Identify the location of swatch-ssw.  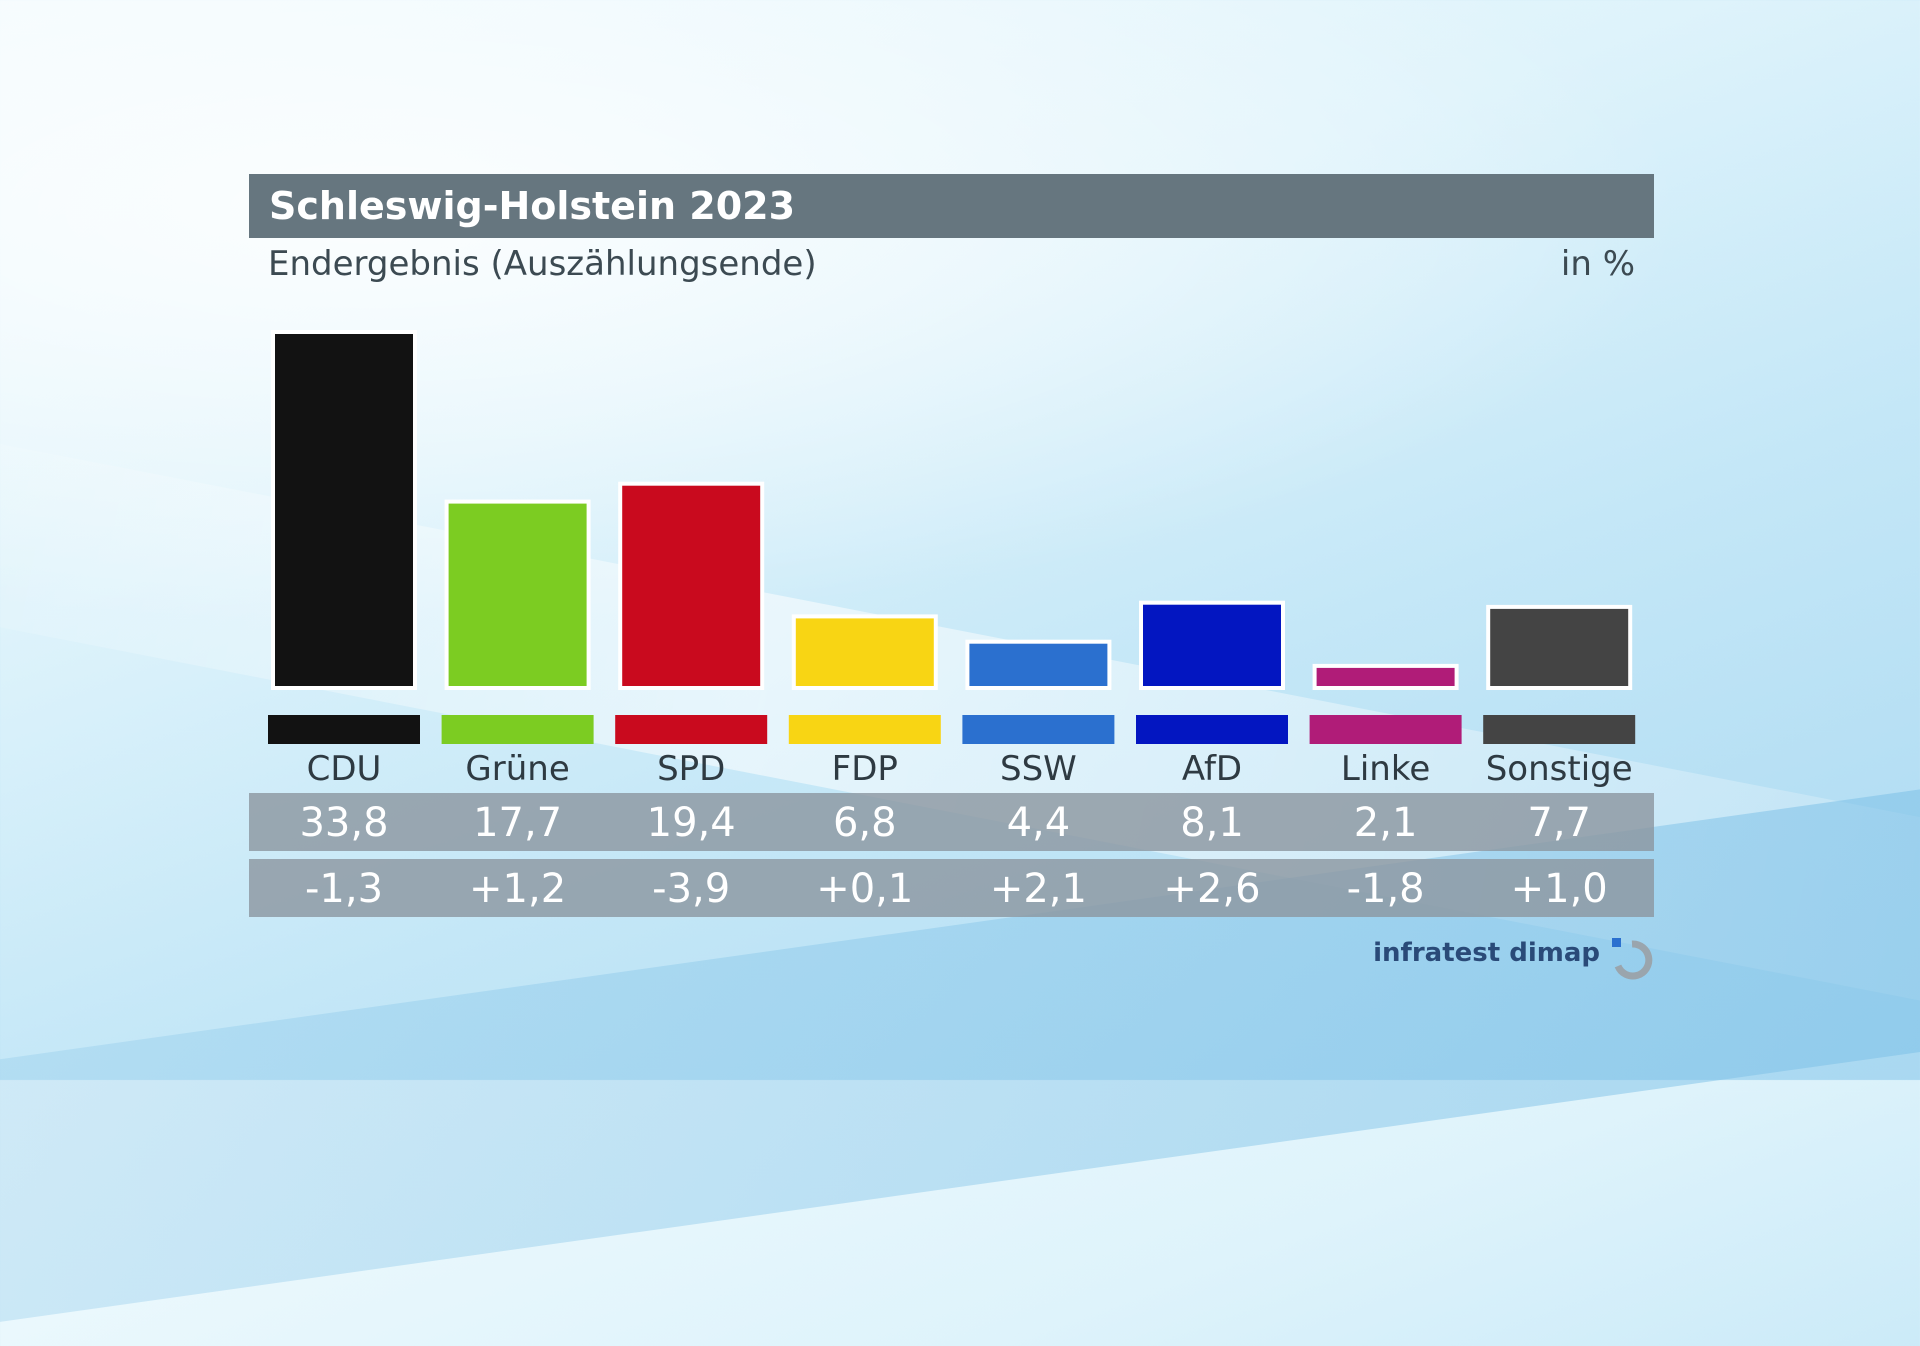
(1038, 729).